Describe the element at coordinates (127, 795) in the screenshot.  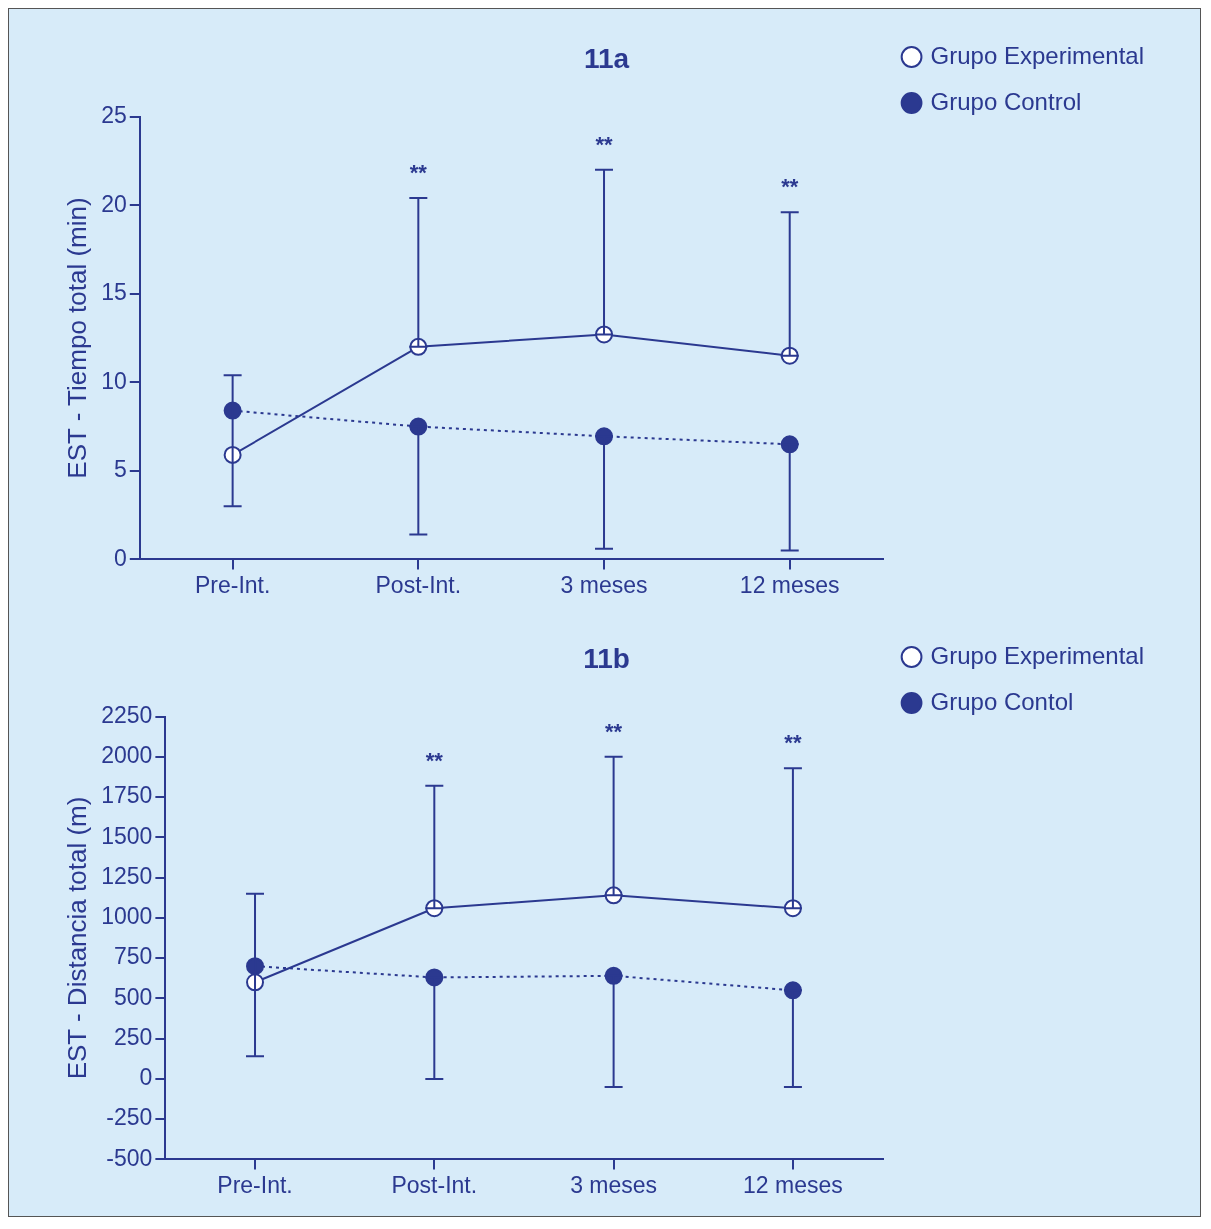
I see `y-tick-label: 1750` at that location.